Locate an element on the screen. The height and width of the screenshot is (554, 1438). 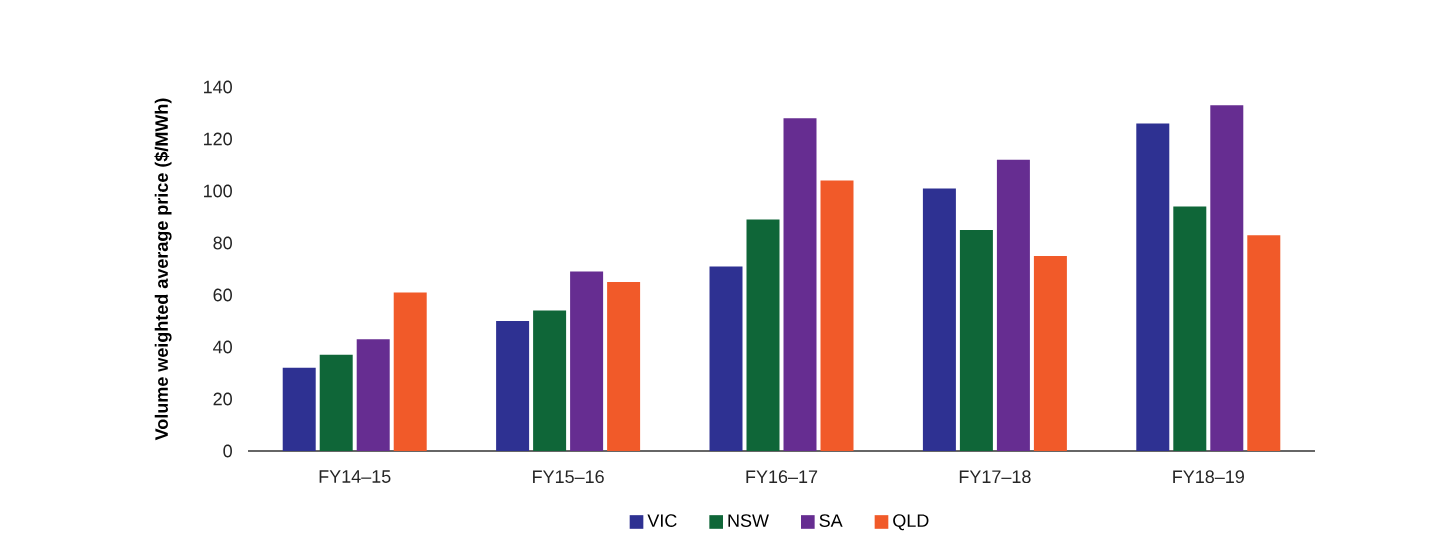
x-tick-label: FY18–19 is located at coordinates (1208, 477).